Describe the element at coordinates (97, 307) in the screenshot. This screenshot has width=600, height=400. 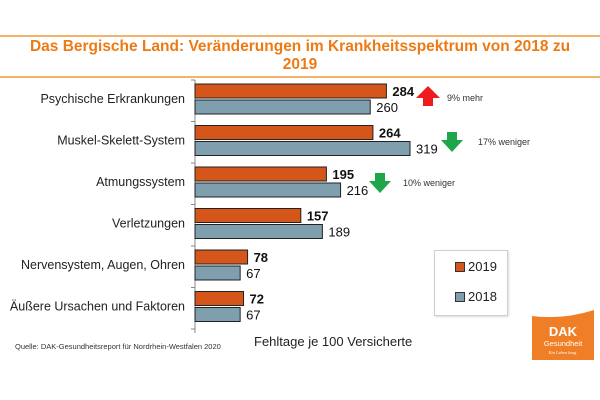
I see `category-label: Äußere Ursachen und Faktoren` at that location.